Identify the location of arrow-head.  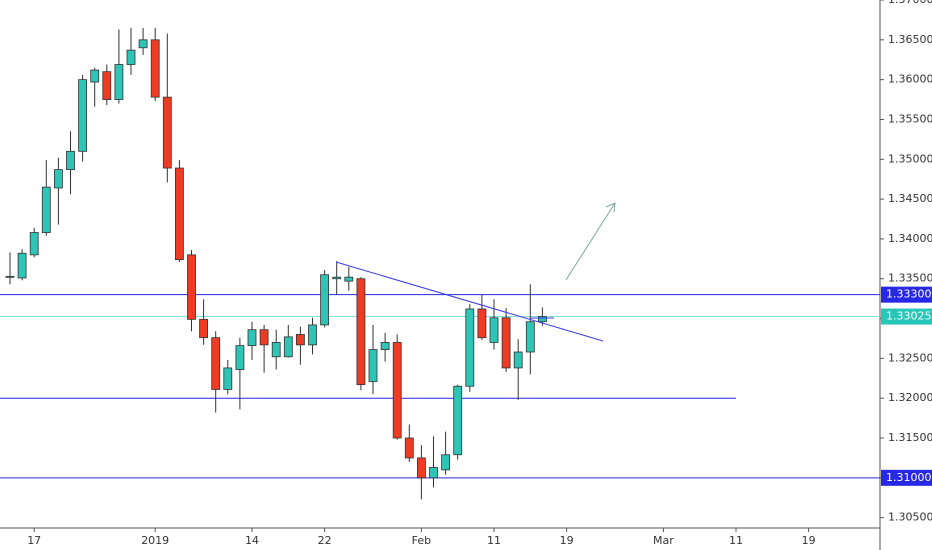
(610, 207).